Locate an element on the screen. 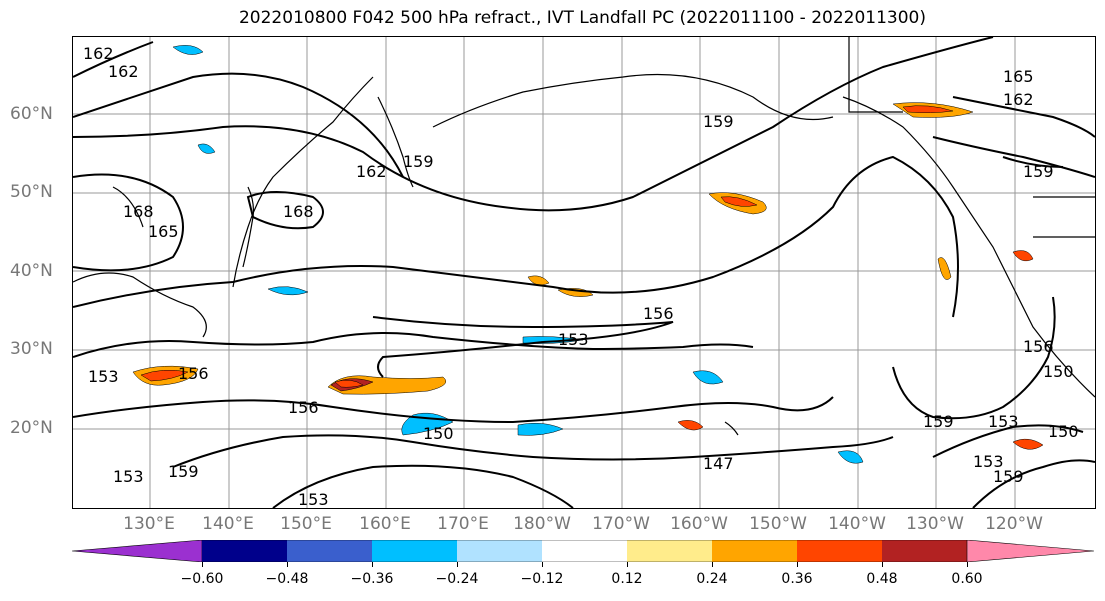 This screenshot has height=601, width=1105. lon-label-140w: 140°W is located at coordinates (857, 524).